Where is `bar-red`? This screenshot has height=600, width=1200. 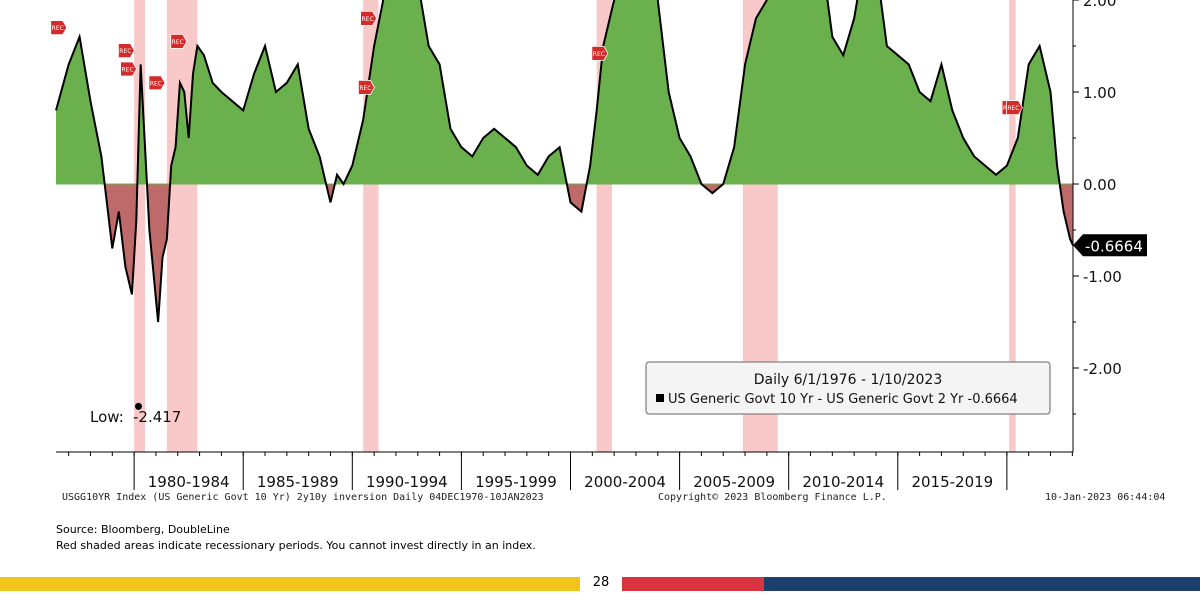 bar-red is located at coordinates (693, 584).